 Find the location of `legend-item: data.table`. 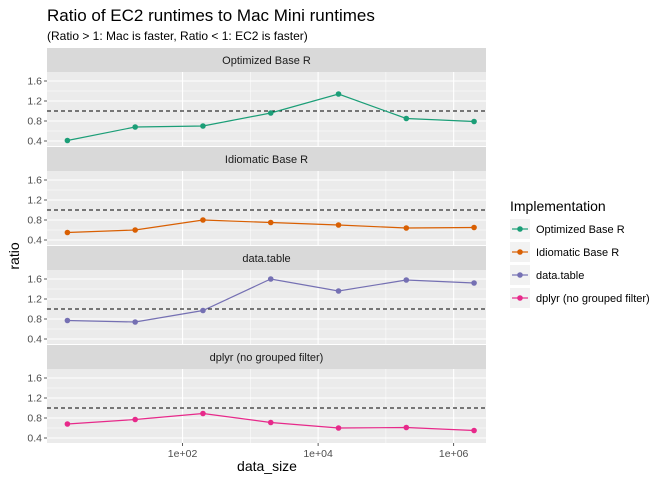

legend-item: data.table is located at coordinates (547, 275).